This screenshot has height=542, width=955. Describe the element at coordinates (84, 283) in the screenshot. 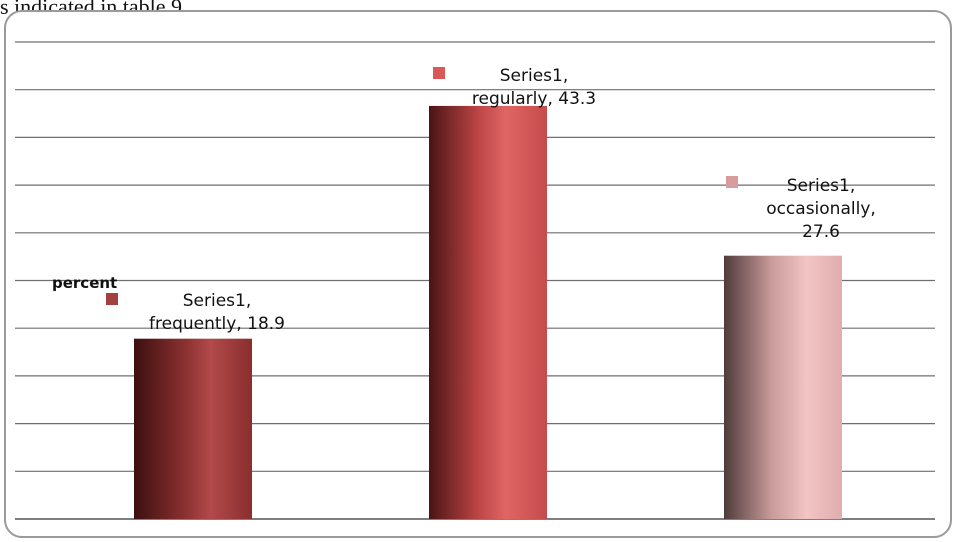

I see `series-label: percent` at that location.